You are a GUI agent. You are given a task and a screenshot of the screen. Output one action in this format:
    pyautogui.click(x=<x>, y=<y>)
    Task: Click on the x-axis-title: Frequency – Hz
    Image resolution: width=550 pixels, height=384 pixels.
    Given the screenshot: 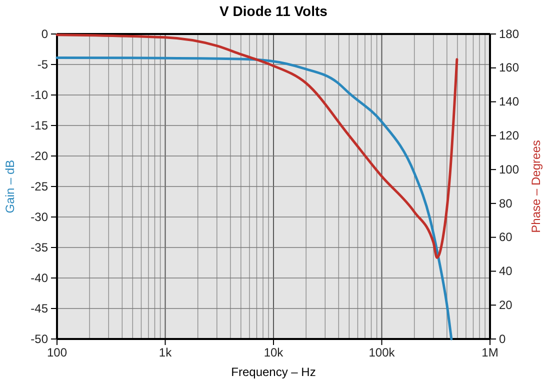 What is the action you would take?
    pyautogui.click(x=273, y=372)
    